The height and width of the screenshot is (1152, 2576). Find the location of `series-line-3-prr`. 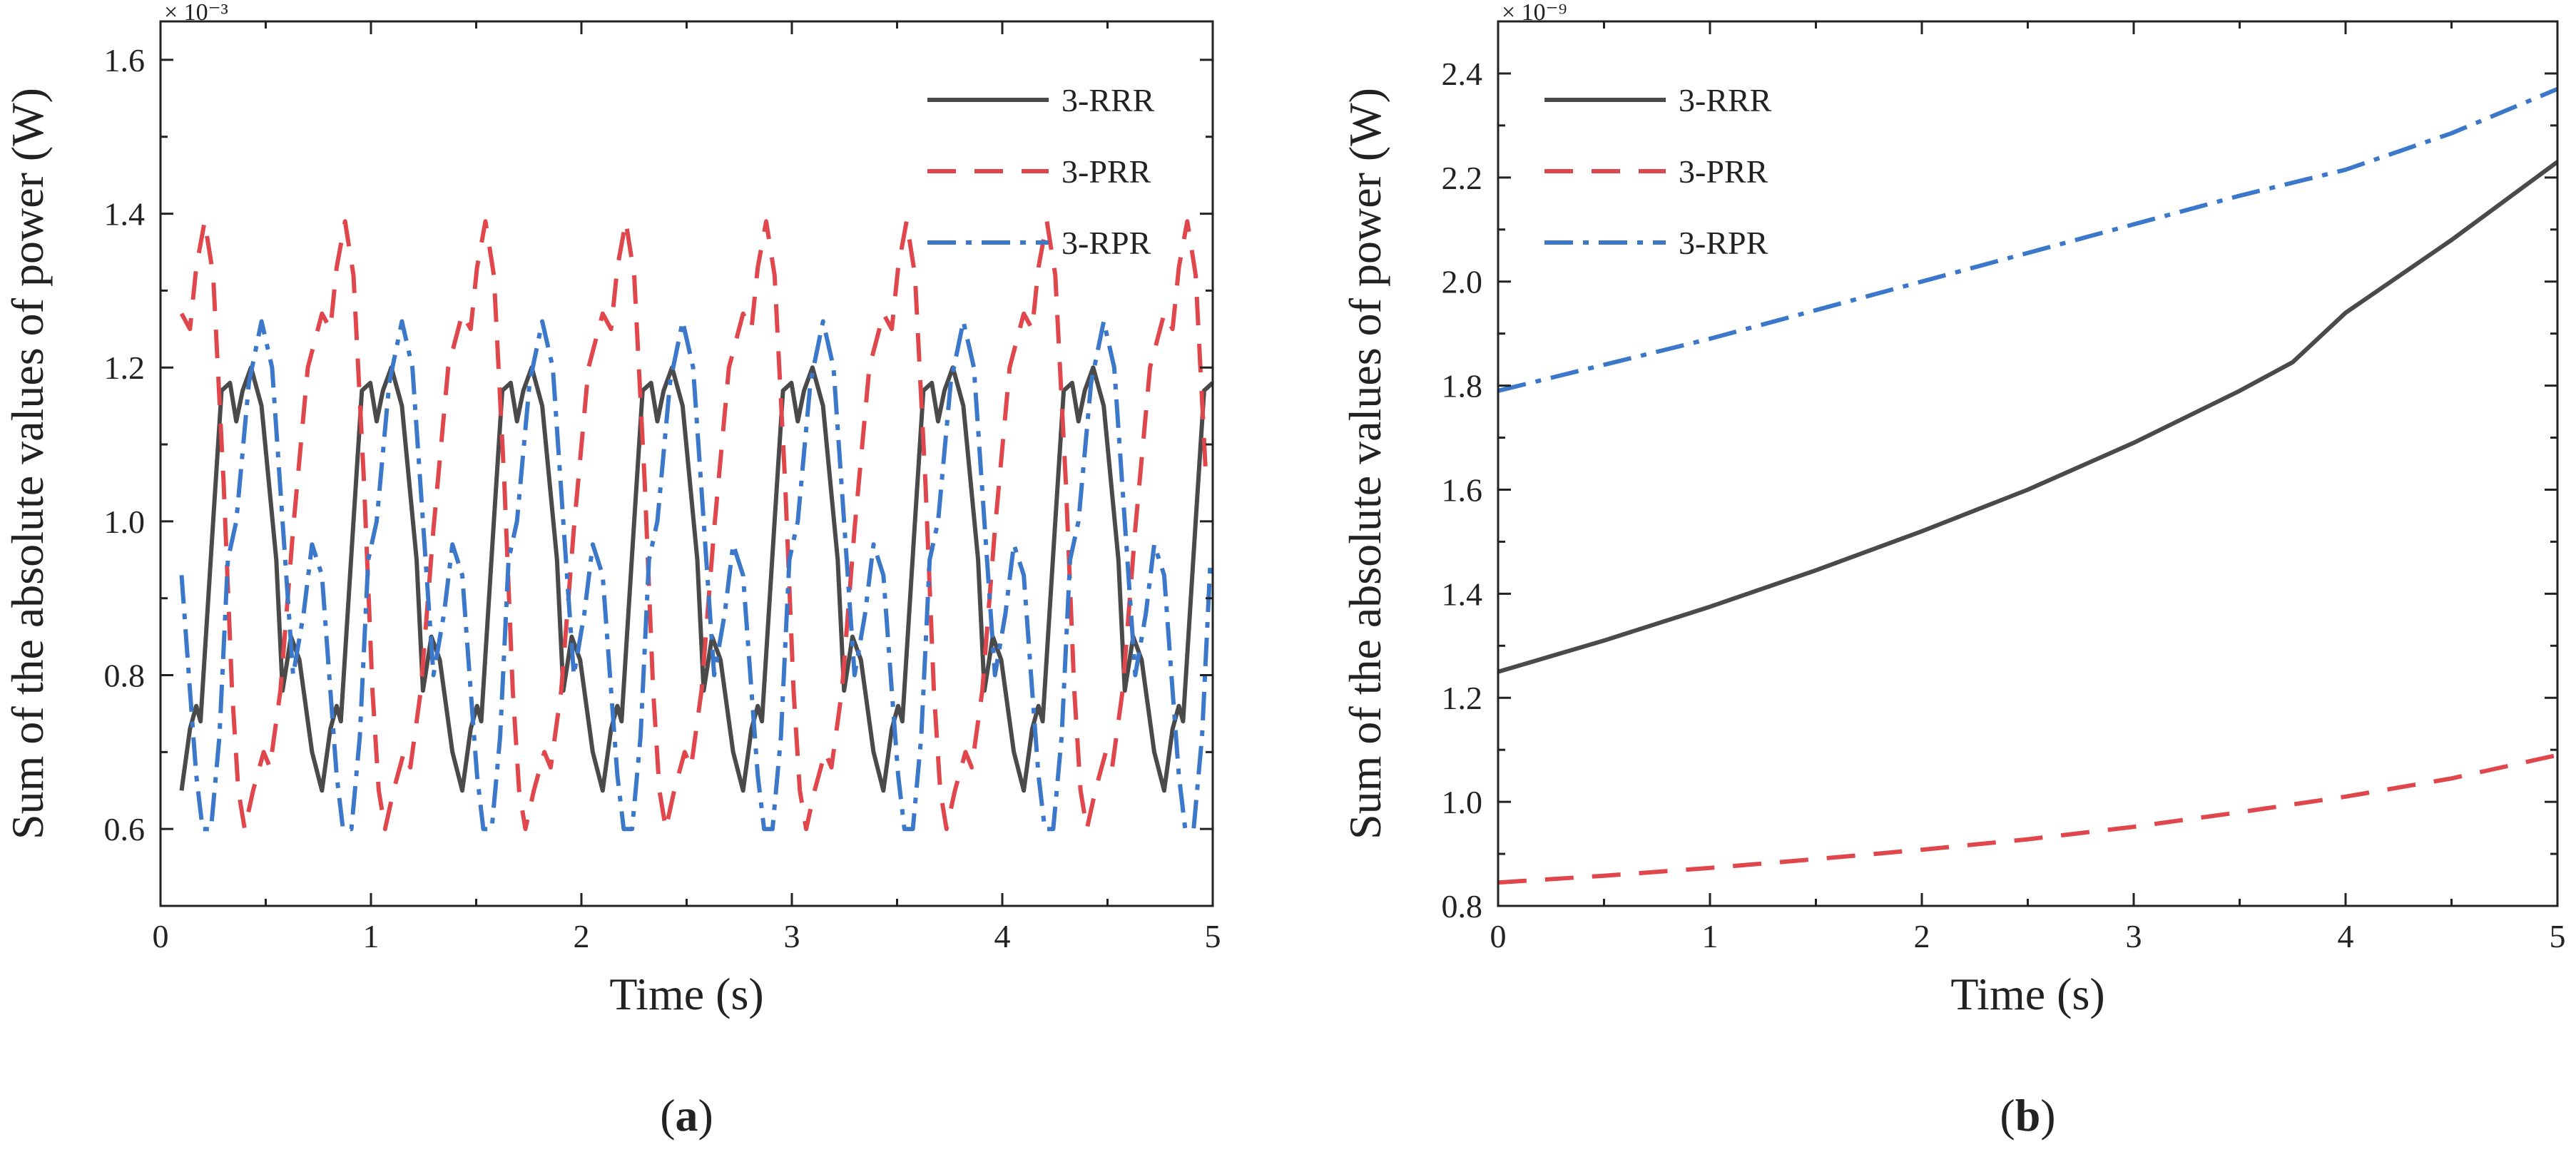

series-line-3-prr is located at coordinates (2027, 819).